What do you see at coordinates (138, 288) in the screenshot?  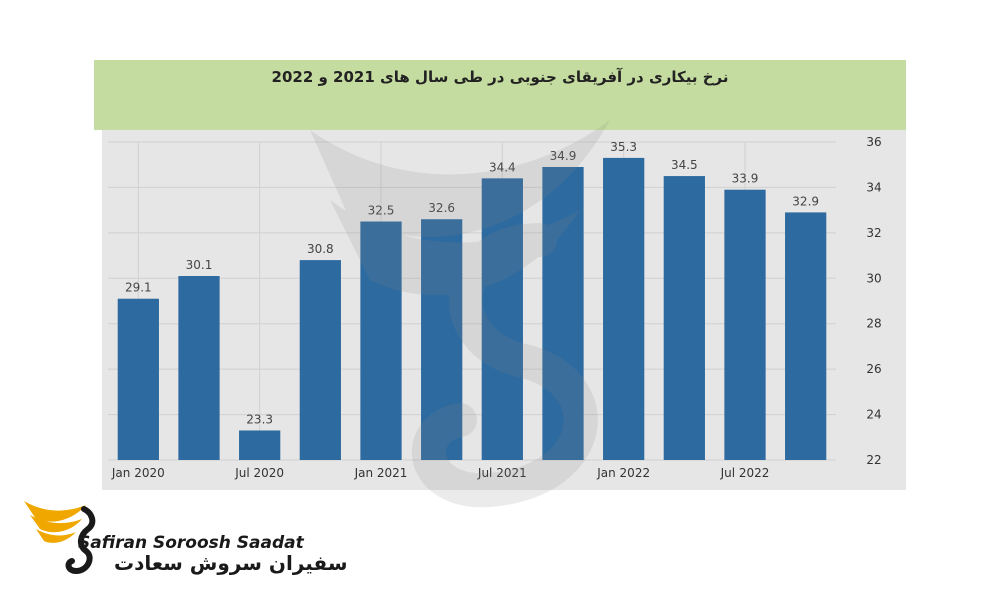 I see `data-label: 29.1` at bounding box center [138, 288].